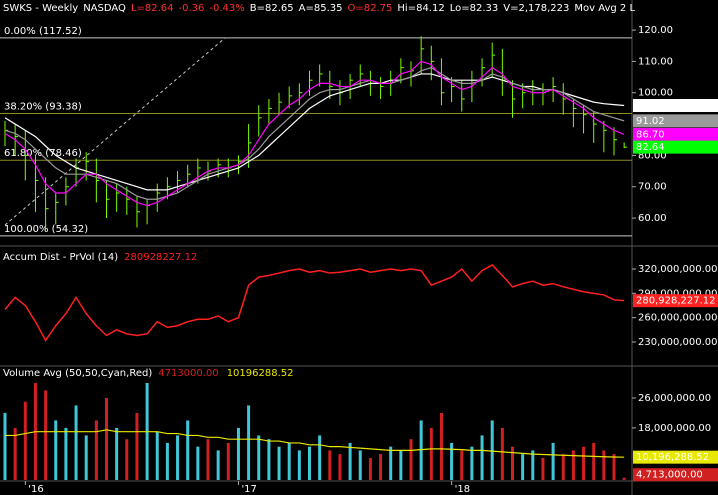 The width and height of the screenshot is (718, 495). Describe the element at coordinates (650, 147) in the screenshot. I see `close-label: 82.64` at that location.